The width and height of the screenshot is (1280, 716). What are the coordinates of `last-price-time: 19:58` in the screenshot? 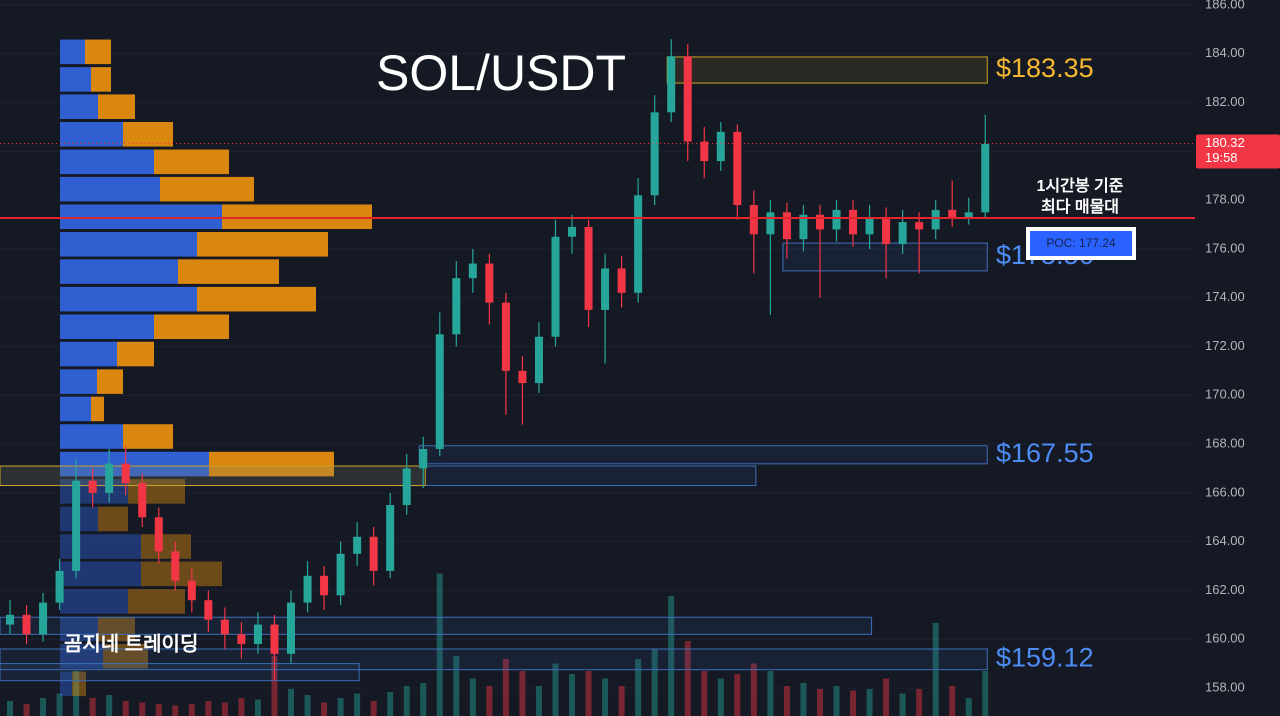 It's located at (1221, 157).